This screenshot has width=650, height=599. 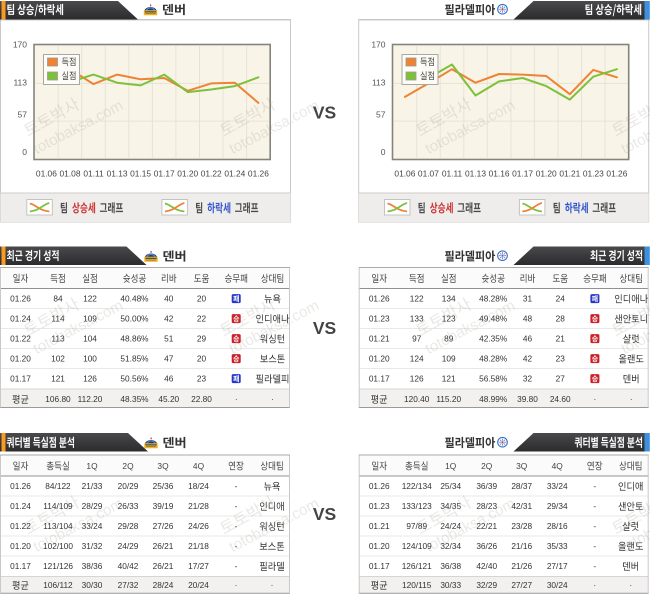 I want to click on svg-text: 48.35%, so click(x=134, y=399).